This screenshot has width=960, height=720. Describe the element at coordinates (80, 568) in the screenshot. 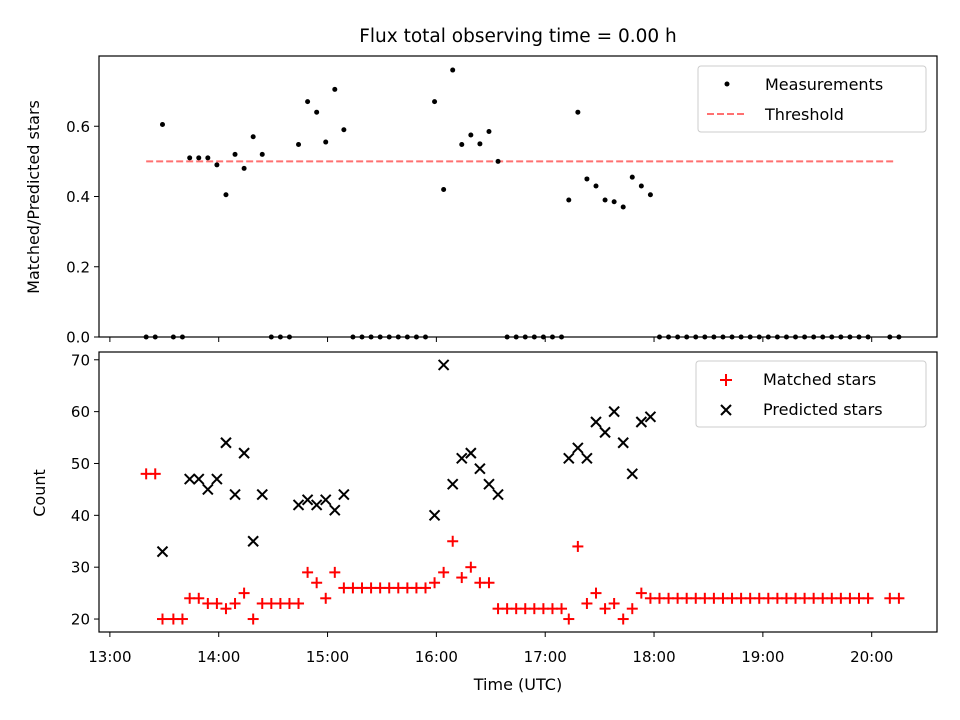

I see `count-y-tick-label: 30` at that location.